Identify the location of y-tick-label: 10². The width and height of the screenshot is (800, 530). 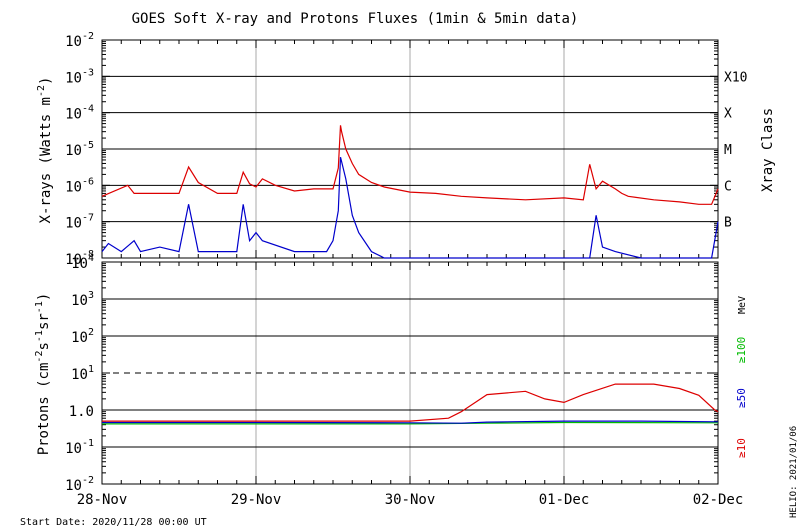
(82, 336).